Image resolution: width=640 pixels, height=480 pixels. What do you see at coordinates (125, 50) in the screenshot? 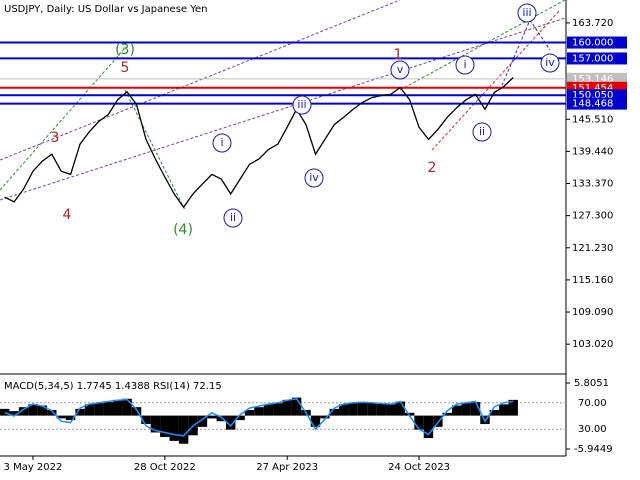
I see `wave-label: (3)` at bounding box center [125, 50].